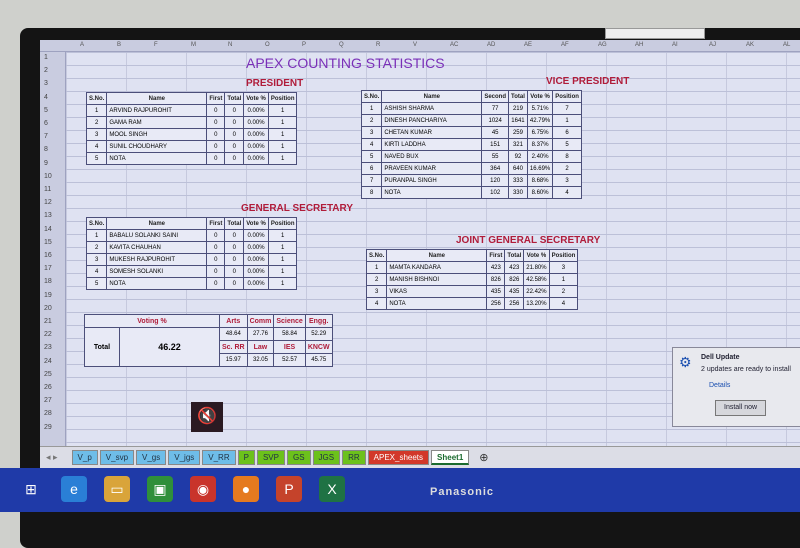 The image size is (800, 548). I want to click on row-header: 14, so click(48, 229).